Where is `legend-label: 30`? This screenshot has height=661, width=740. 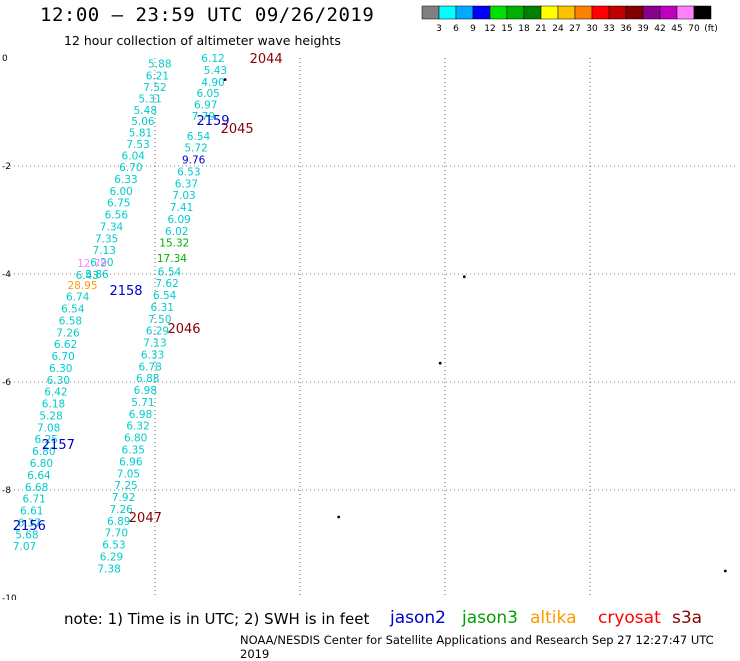 legend-label: 30 is located at coordinates (592, 29).